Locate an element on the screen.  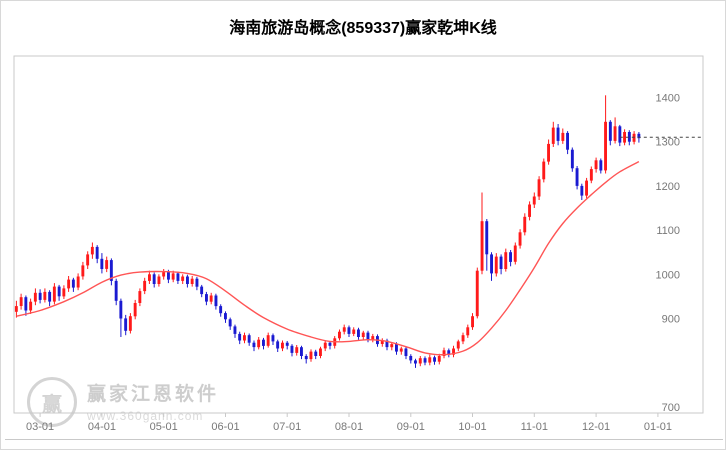
svg-text: 03-01 is located at coordinates (40, 427).